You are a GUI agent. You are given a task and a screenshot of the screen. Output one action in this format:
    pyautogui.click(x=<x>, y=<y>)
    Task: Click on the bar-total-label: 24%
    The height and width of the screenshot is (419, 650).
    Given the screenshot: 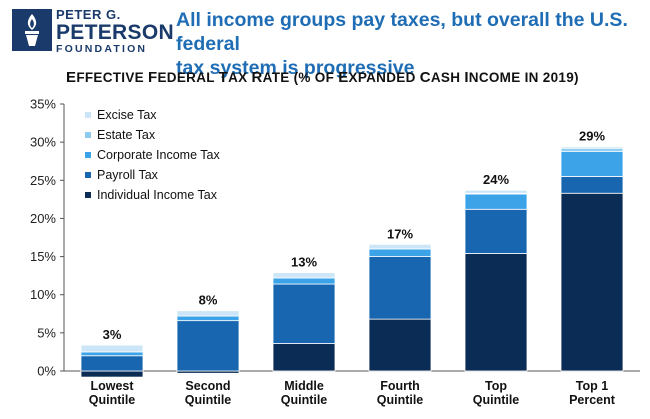 What is the action you would take?
    pyautogui.click(x=496, y=179)
    